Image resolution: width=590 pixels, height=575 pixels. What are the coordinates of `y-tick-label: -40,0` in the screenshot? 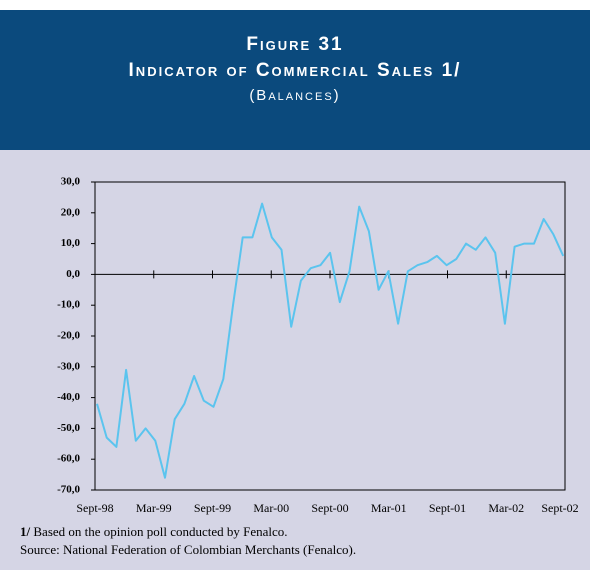 It's located at (68, 397).